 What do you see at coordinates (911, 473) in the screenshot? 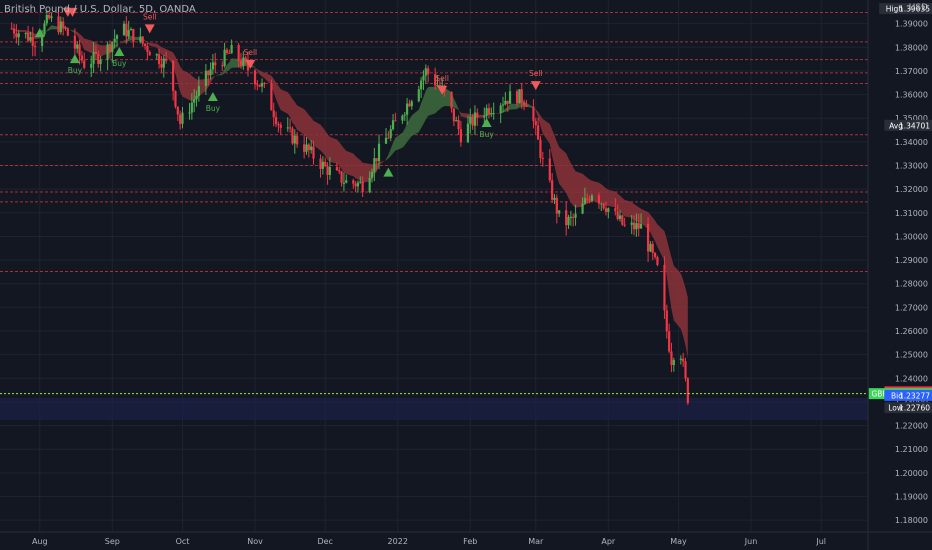
I see `y-tick-label: 1.20000` at bounding box center [911, 473].